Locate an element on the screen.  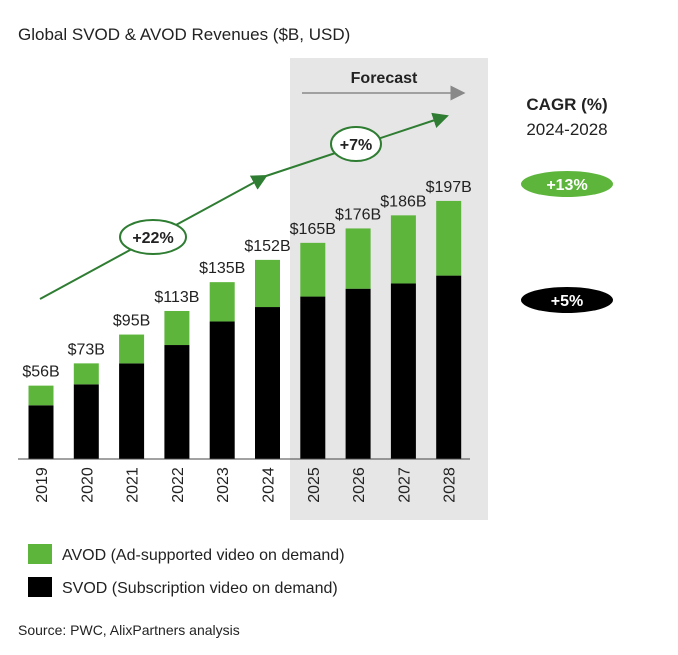
x-tick-label: 2021 is located at coordinates (133, 485).